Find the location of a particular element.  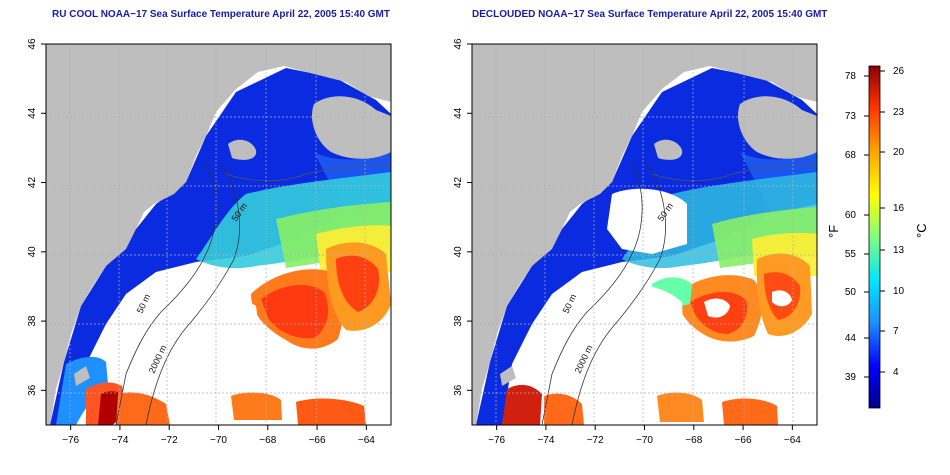

left-x-tick-label: −64 is located at coordinates (366, 440).